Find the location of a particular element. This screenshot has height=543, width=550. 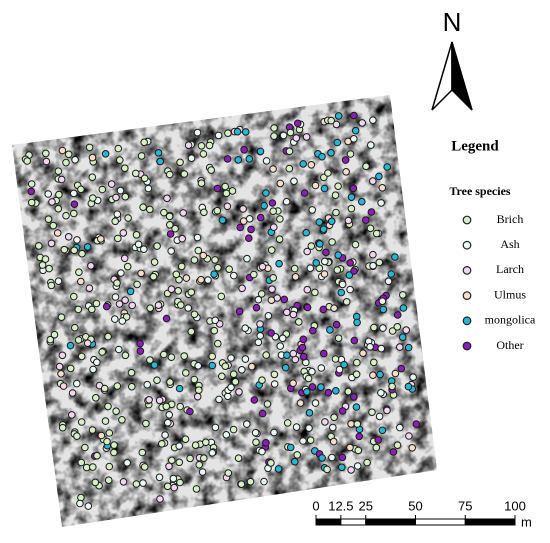

scale-segment is located at coordinates (390, 522).